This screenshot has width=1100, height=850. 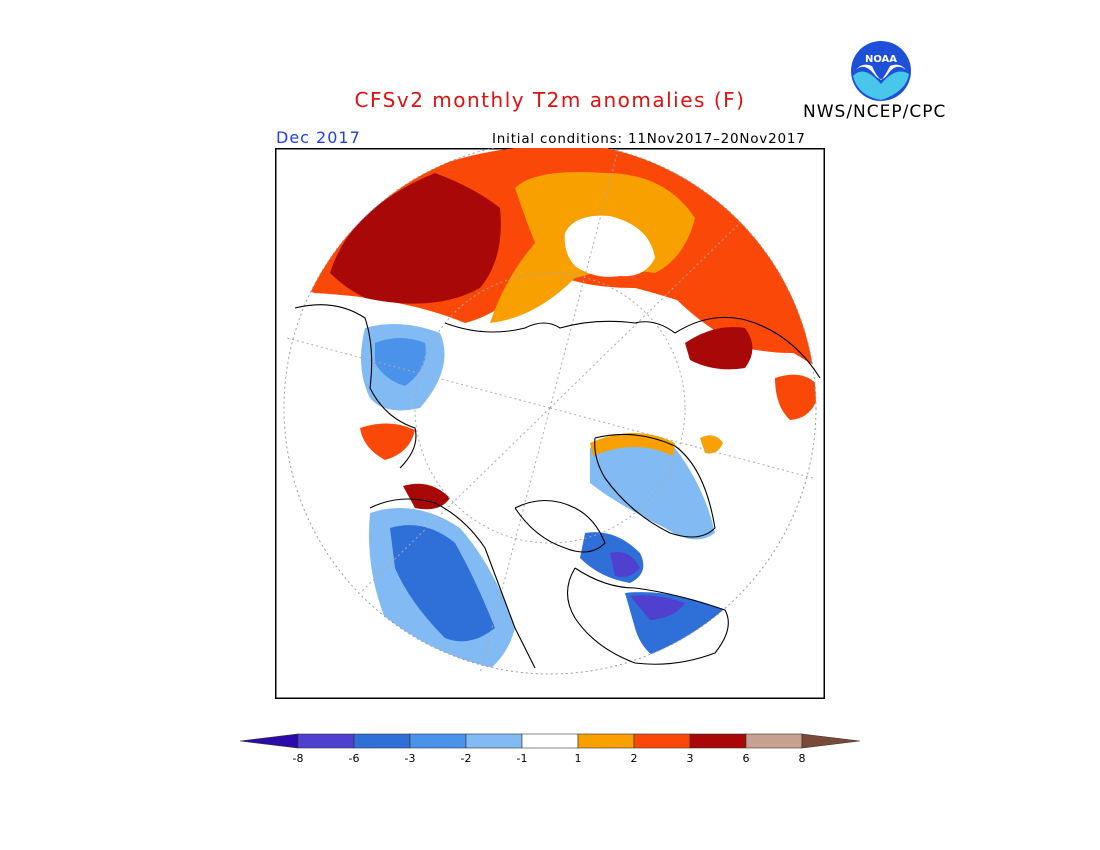 What do you see at coordinates (831, 741) in the screenshot?
I see `legend-bin-above-max` at bounding box center [831, 741].